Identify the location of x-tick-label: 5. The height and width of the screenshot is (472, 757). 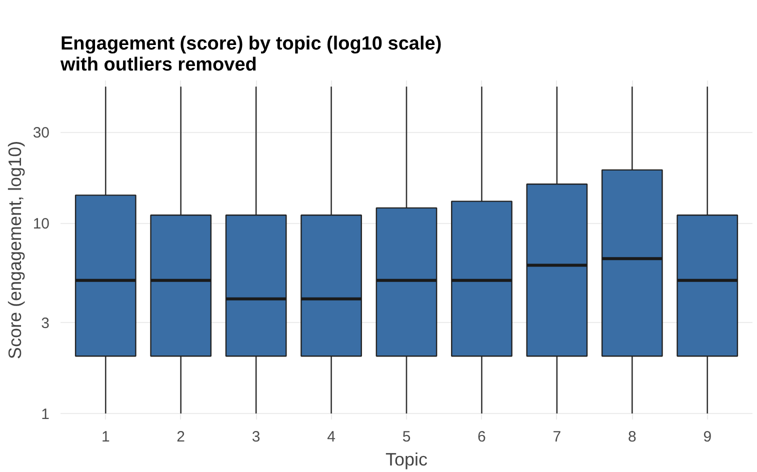
(406, 437).